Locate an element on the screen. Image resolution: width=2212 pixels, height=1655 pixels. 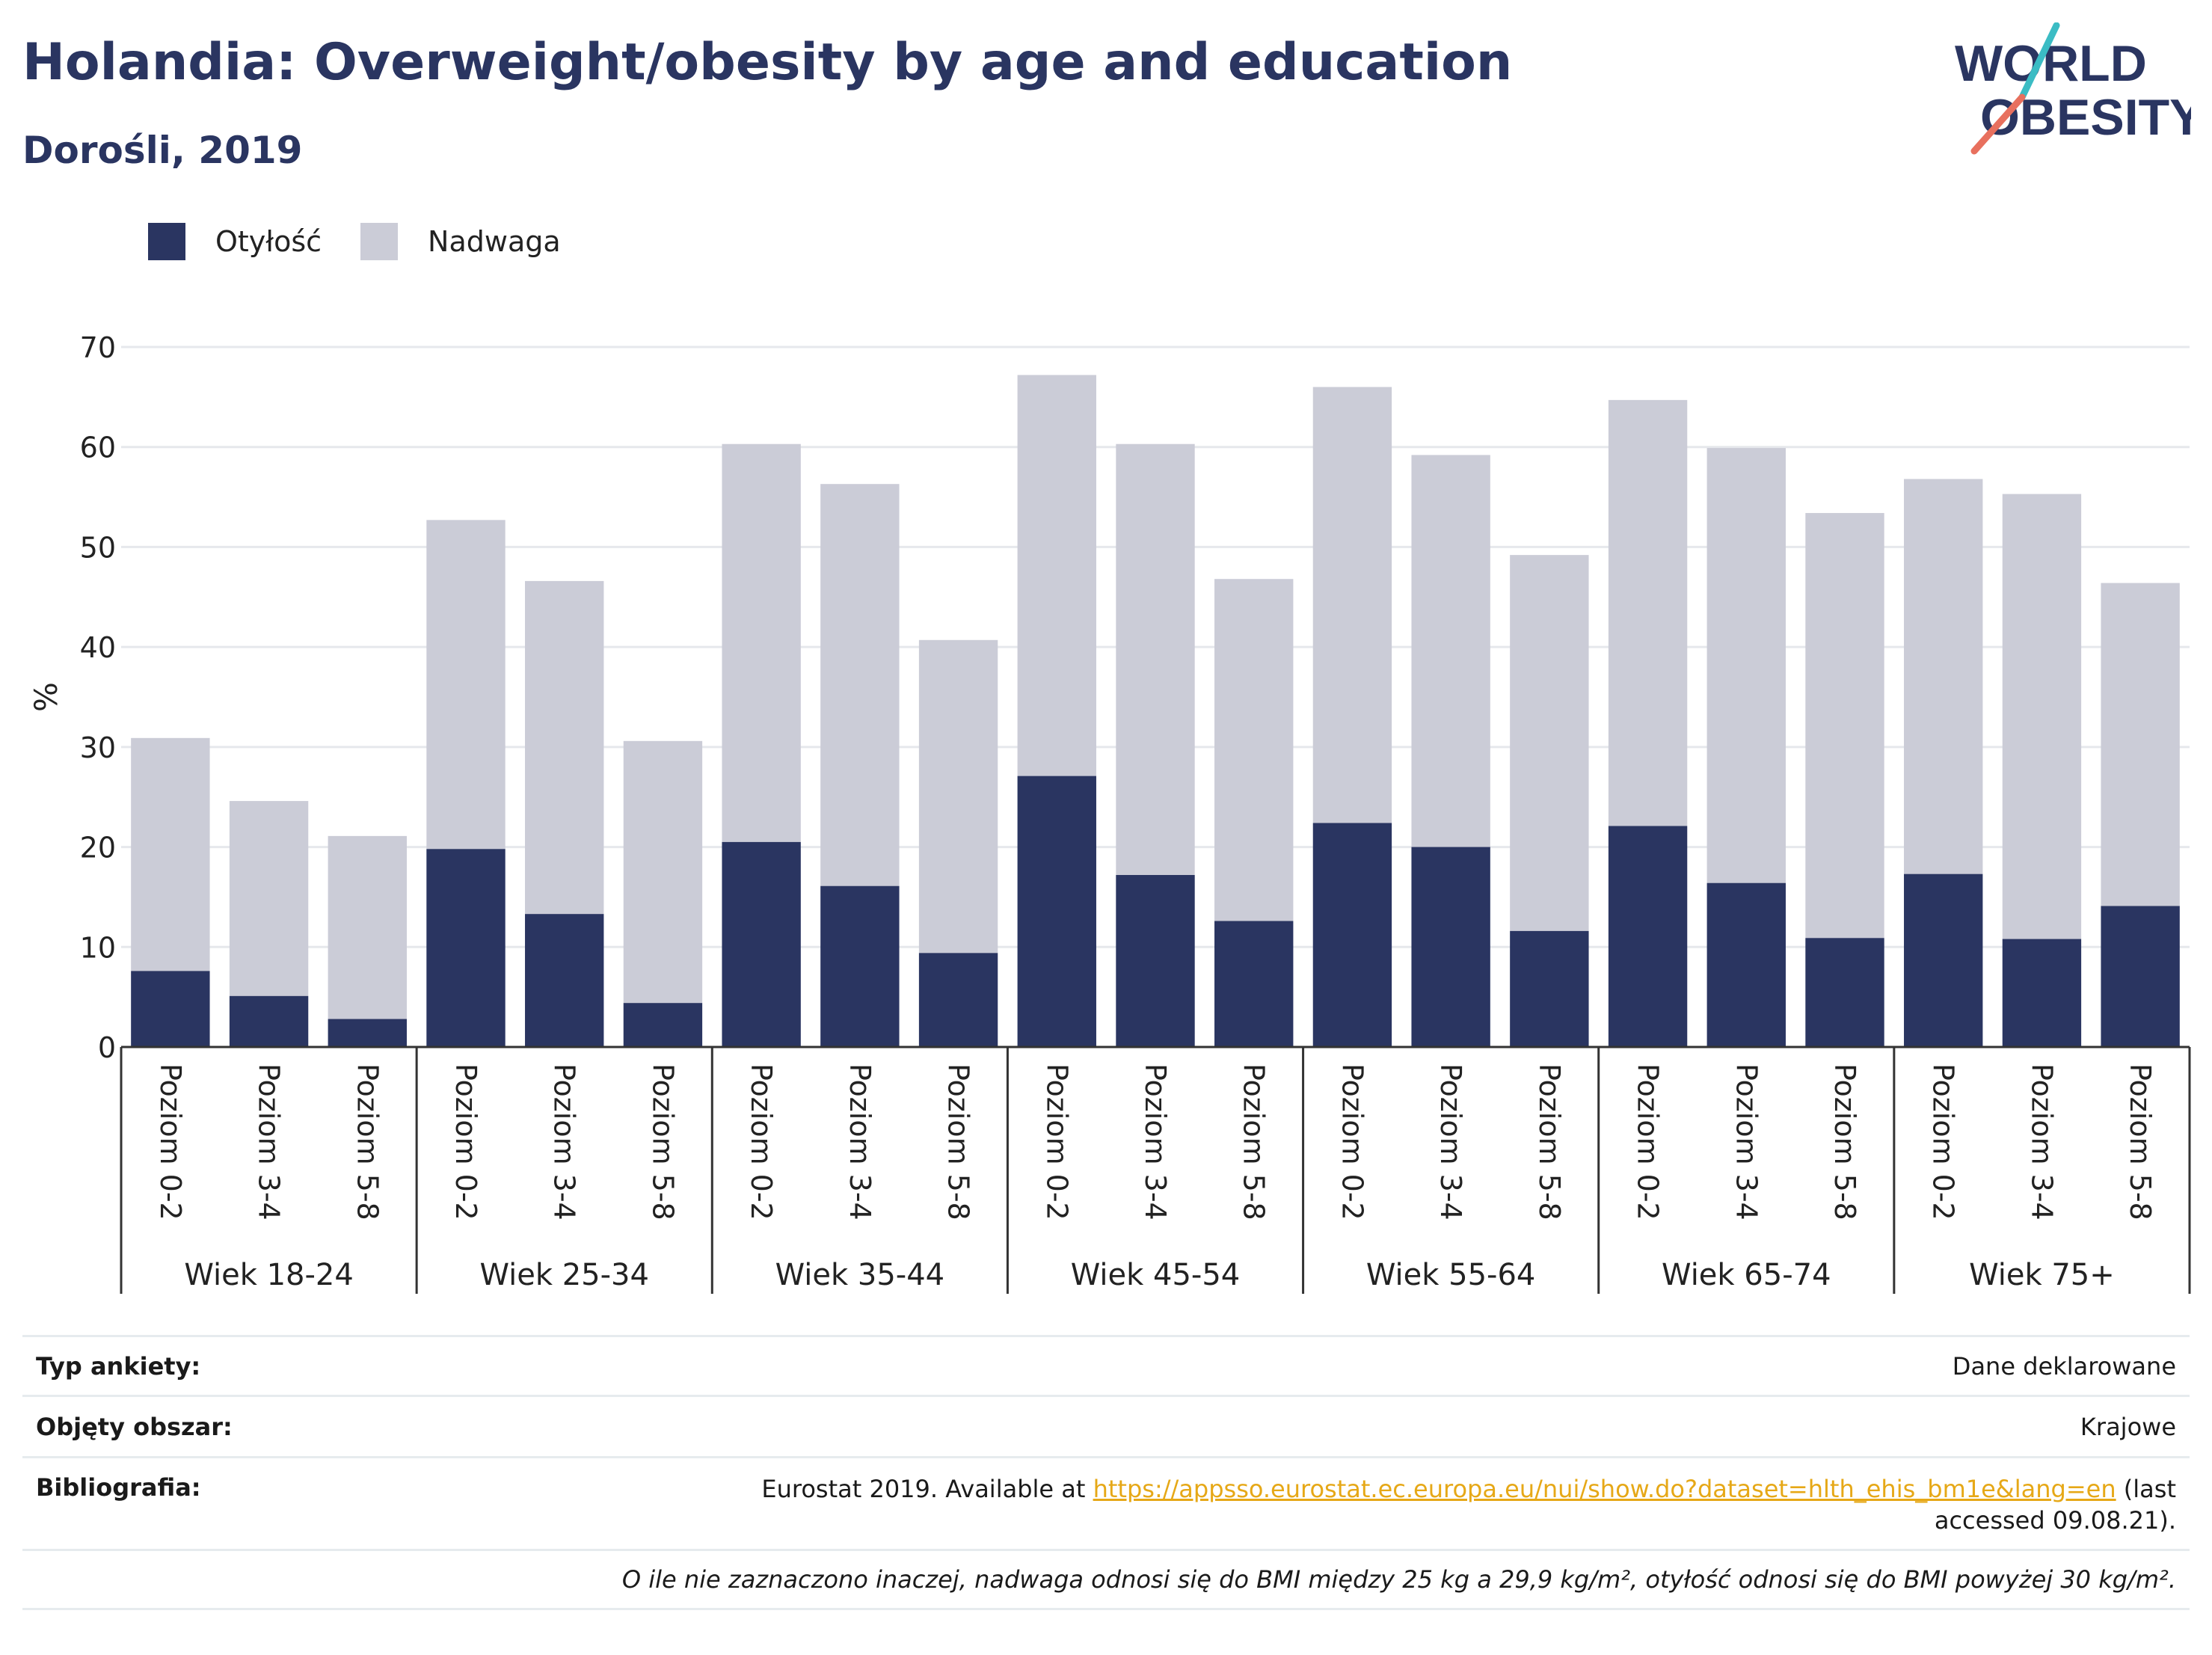
x-group-label: Wiek 75+ is located at coordinates (2042, 1275).